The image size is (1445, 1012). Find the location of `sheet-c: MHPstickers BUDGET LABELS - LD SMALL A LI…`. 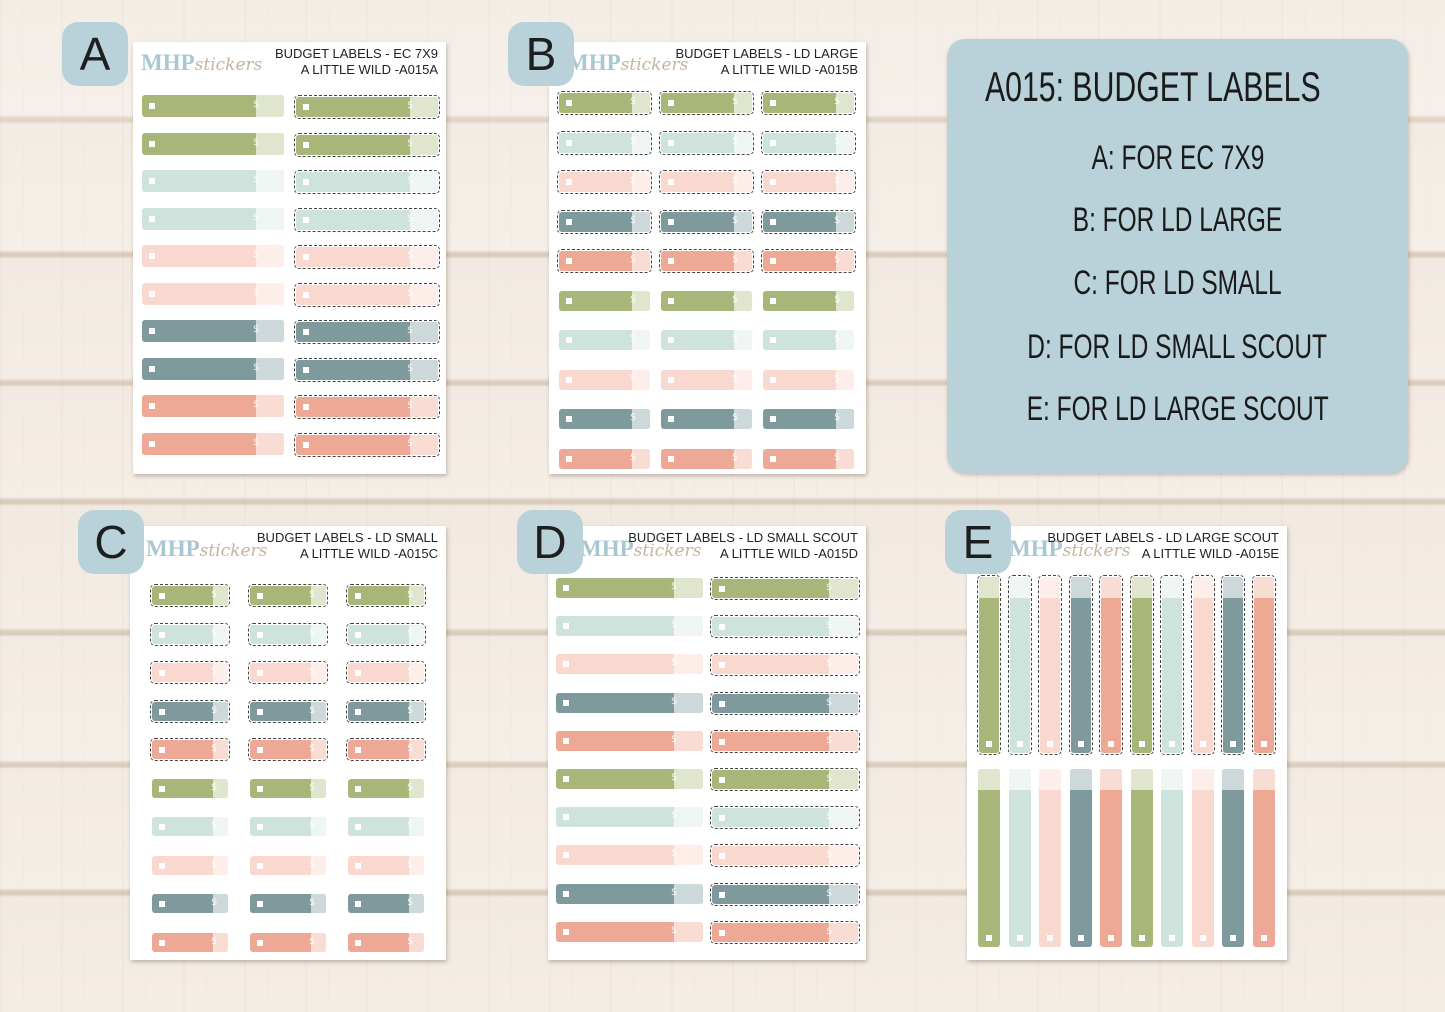

sheet-c: MHPstickers BUDGET LABELS - LD SMALL A LI… is located at coordinates (288, 743).